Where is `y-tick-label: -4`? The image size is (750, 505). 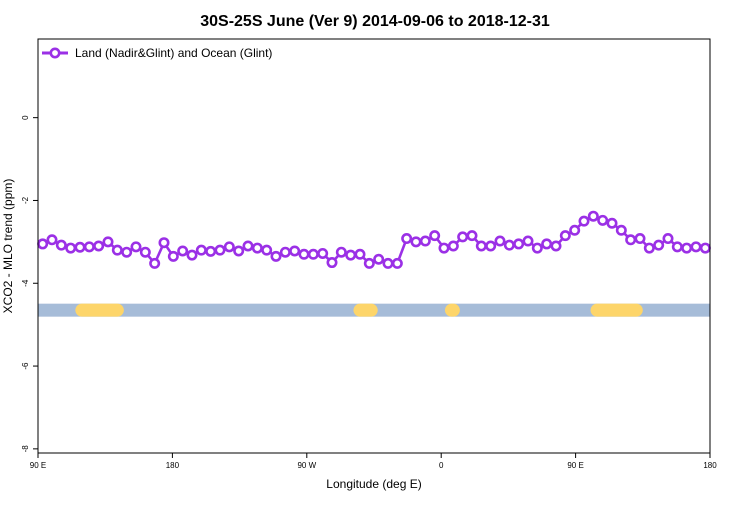
y-tick-label: -4 is located at coordinates (25, 283).